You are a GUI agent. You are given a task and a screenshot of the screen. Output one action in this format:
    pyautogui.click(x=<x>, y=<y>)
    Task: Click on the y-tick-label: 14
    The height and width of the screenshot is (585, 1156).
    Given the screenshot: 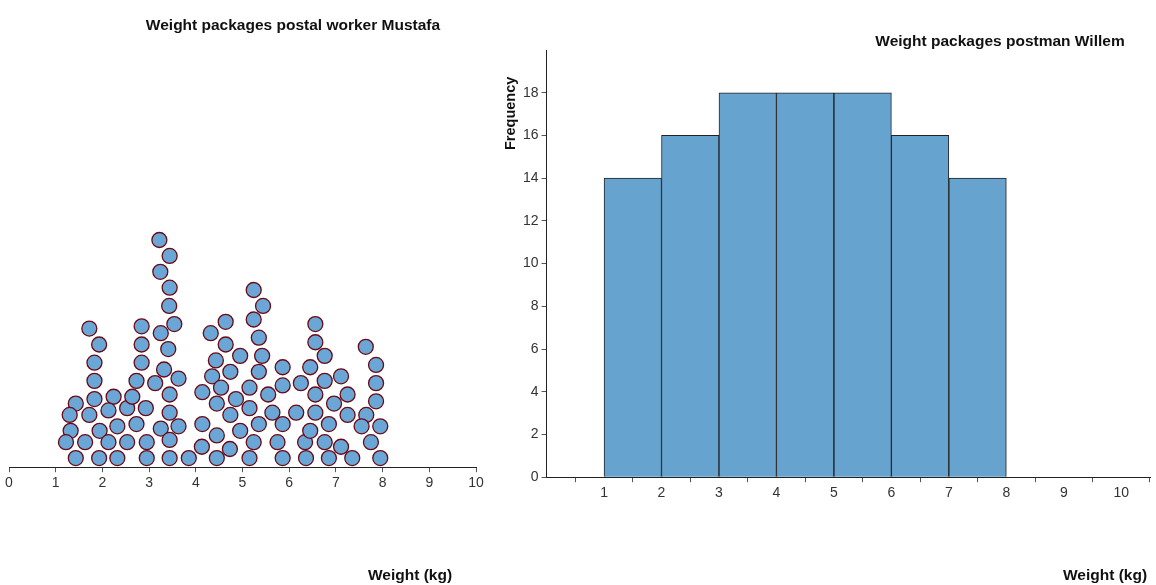 What is the action you would take?
    pyautogui.click(x=530, y=177)
    